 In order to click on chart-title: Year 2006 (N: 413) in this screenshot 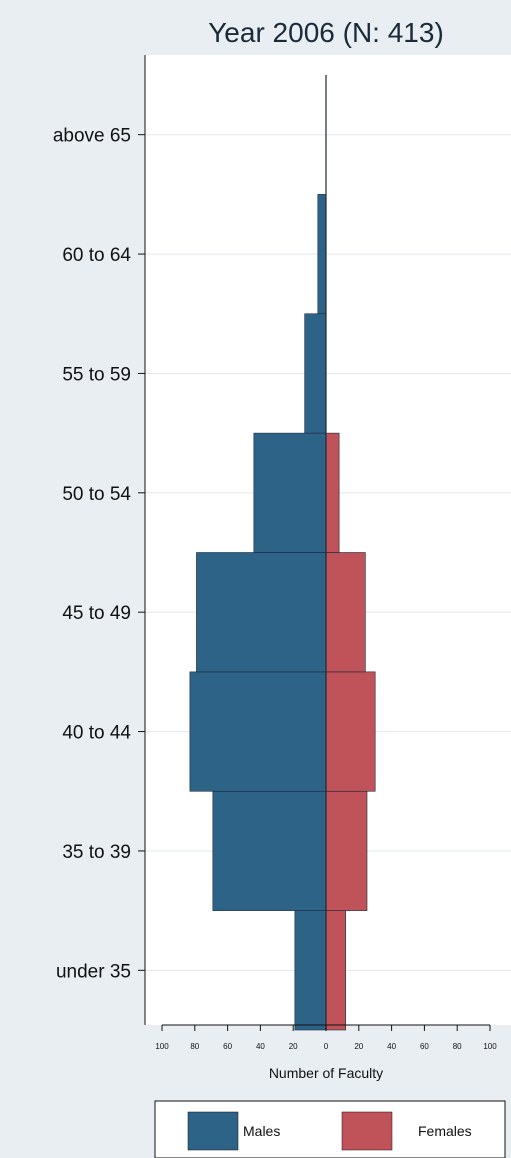, I will do `click(326, 32)`.